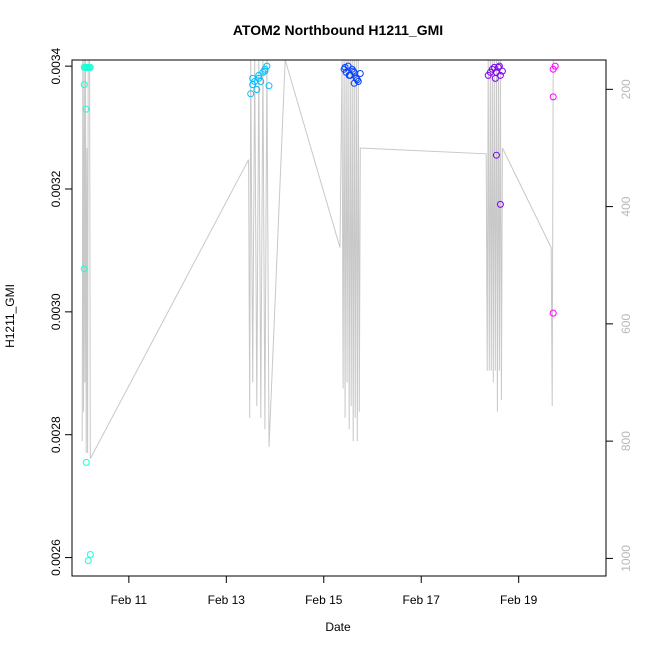 The width and height of the screenshot is (650, 650). What do you see at coordinates (626, 89) in the screenshot?
I see `y2-tick-label: 200` at bounding box center [626, 89].